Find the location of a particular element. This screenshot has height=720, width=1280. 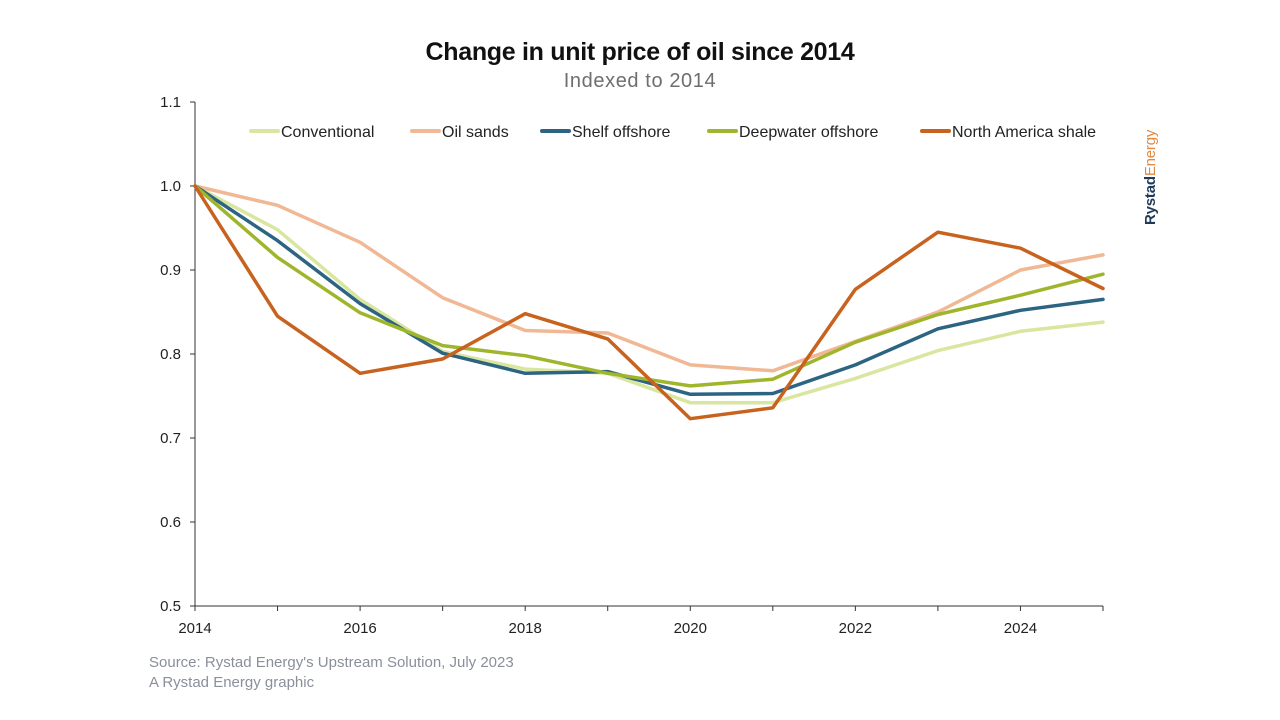

brand-part-2: Energy is located at coordinates (1150, 153).